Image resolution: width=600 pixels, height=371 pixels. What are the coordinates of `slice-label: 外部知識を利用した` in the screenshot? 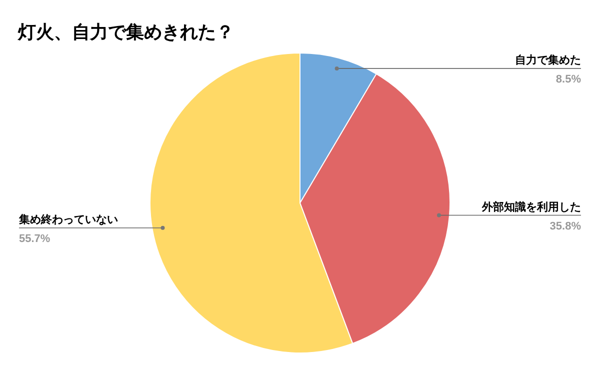 It's located at (531, 207).